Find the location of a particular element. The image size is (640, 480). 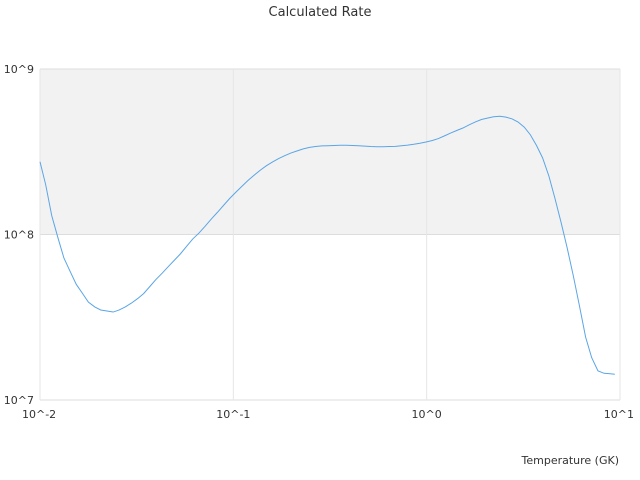

x-tick-label: 10^-2 is located at coordinates (39, 414).